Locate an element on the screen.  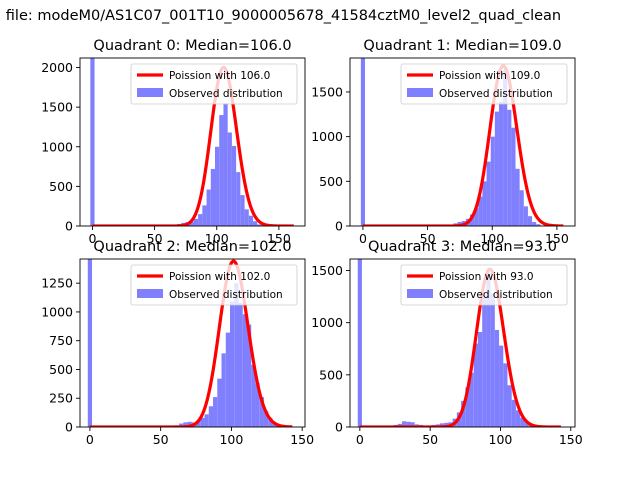
quadrant-3-axes-frame is located at coordinates (462, 343).